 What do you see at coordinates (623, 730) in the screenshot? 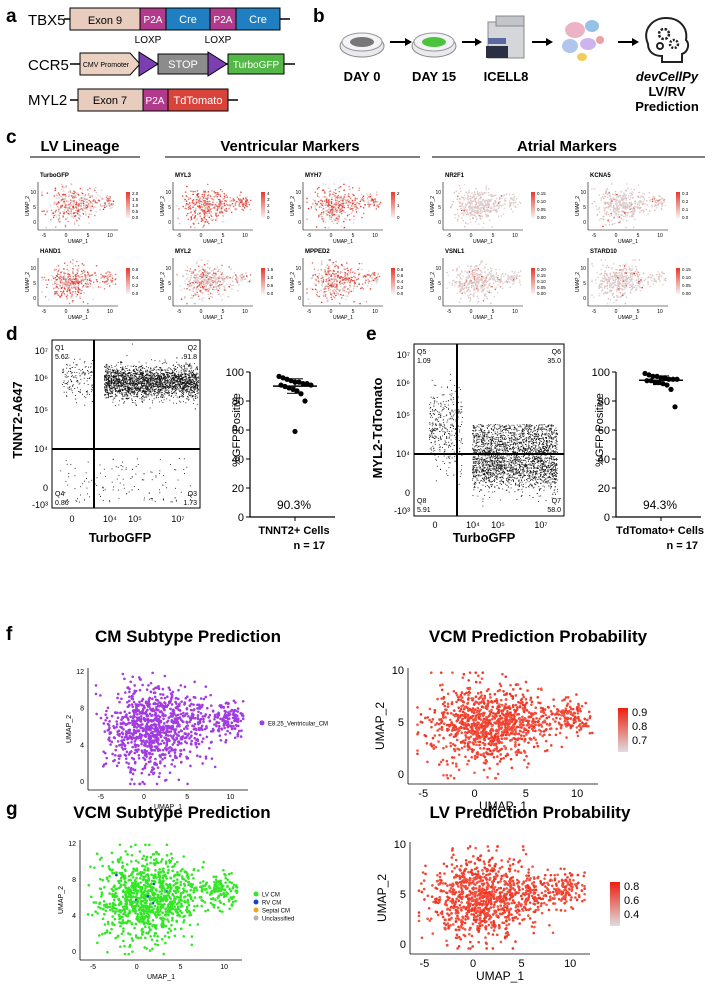
I see `probability-colorbar` at bounding box center [623, 730].